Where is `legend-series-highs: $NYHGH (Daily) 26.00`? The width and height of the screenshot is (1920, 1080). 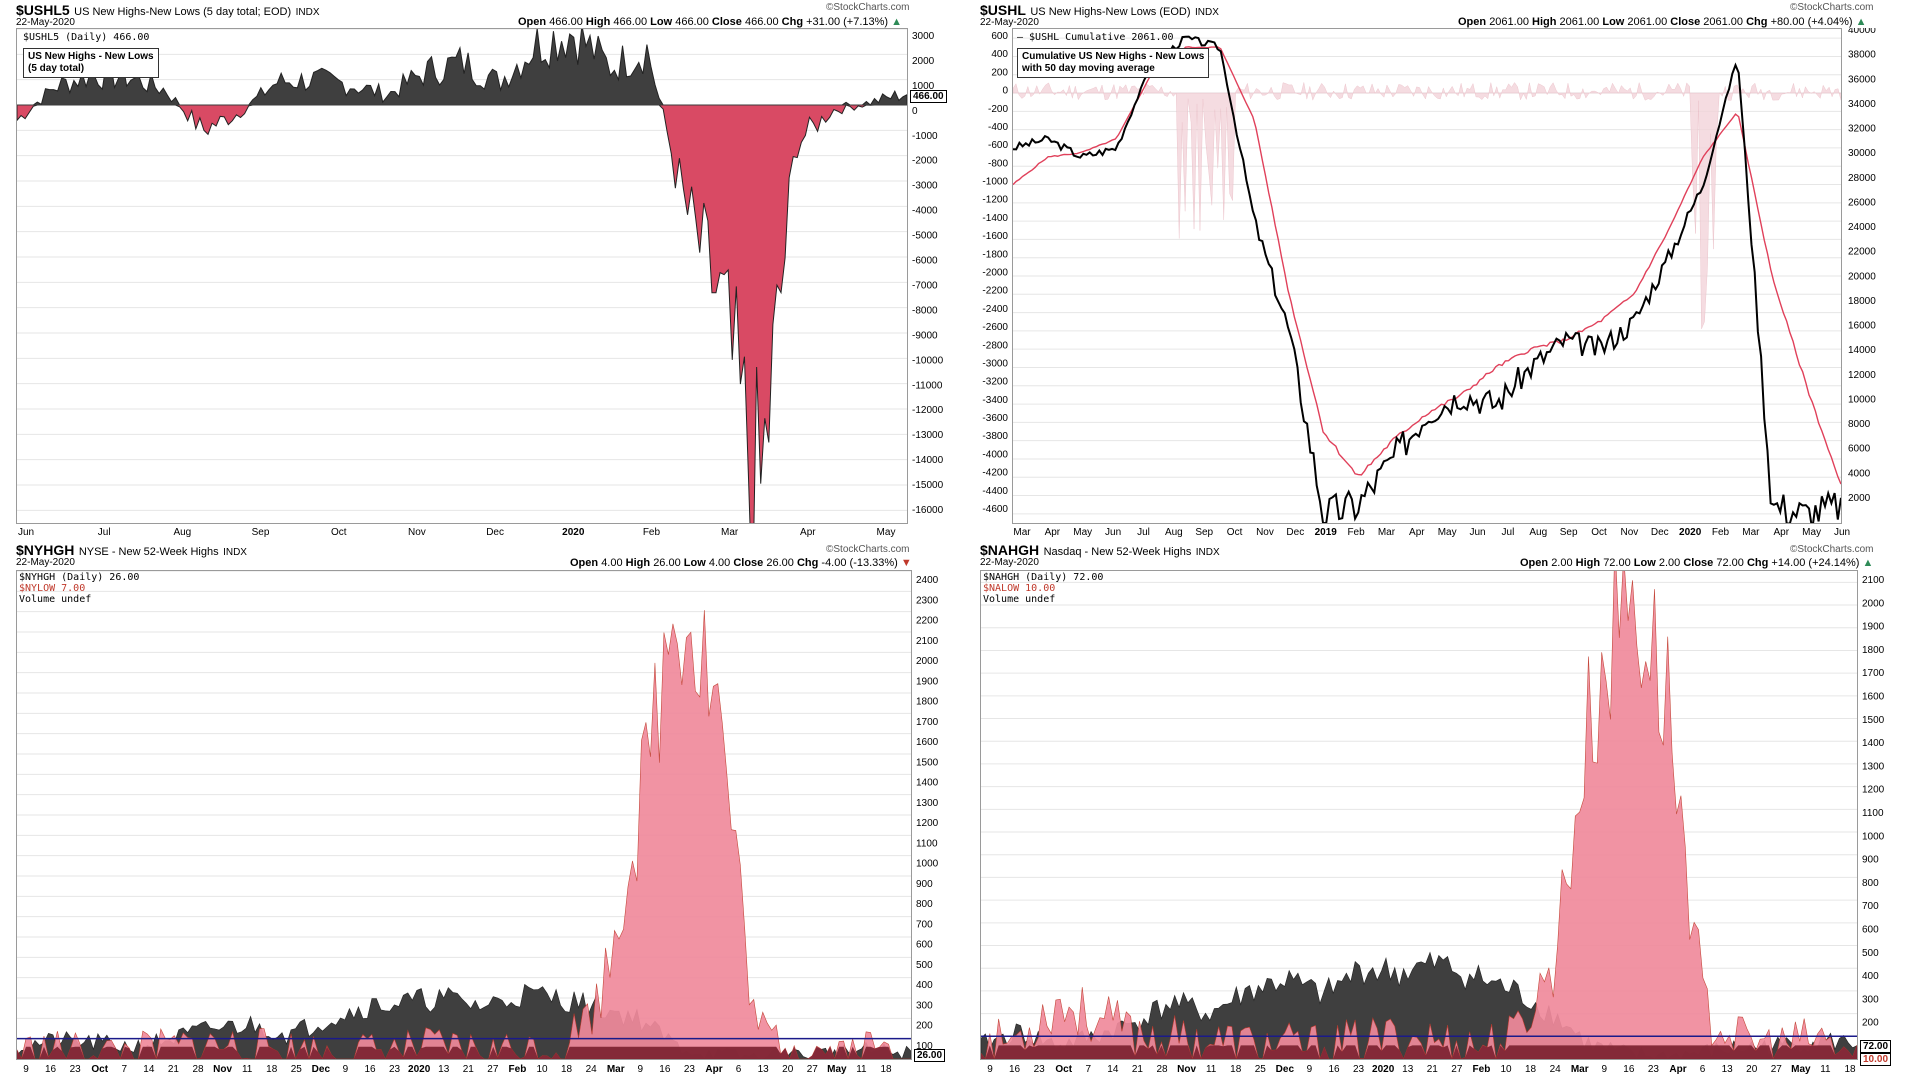
legend-series-highs: $NYHGH (Daily) 26.00 is located at coordinates (79, 577).